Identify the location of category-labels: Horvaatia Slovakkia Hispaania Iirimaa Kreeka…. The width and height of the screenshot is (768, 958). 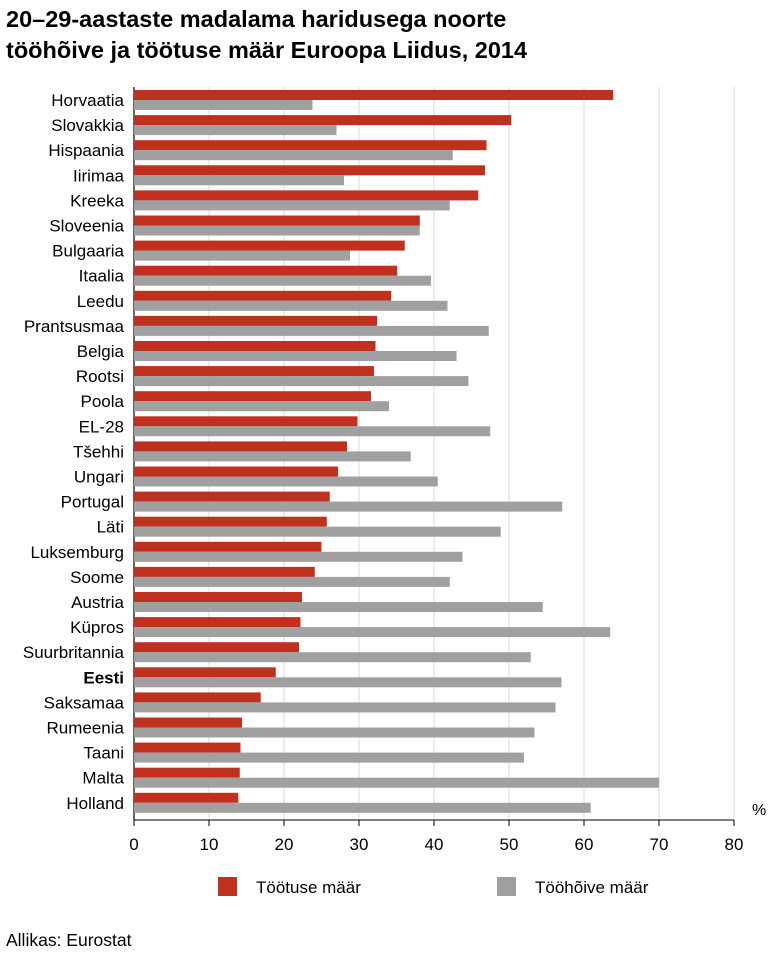
(74, 452).